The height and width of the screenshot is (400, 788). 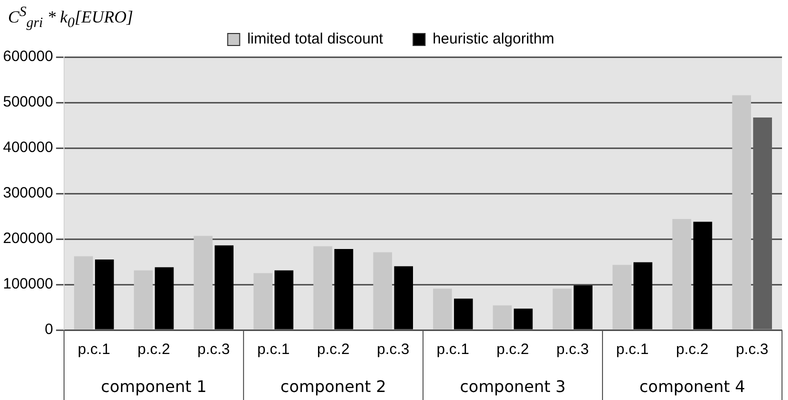 I want to click on y-tick-label: 500000, so click(x=28, y=102).